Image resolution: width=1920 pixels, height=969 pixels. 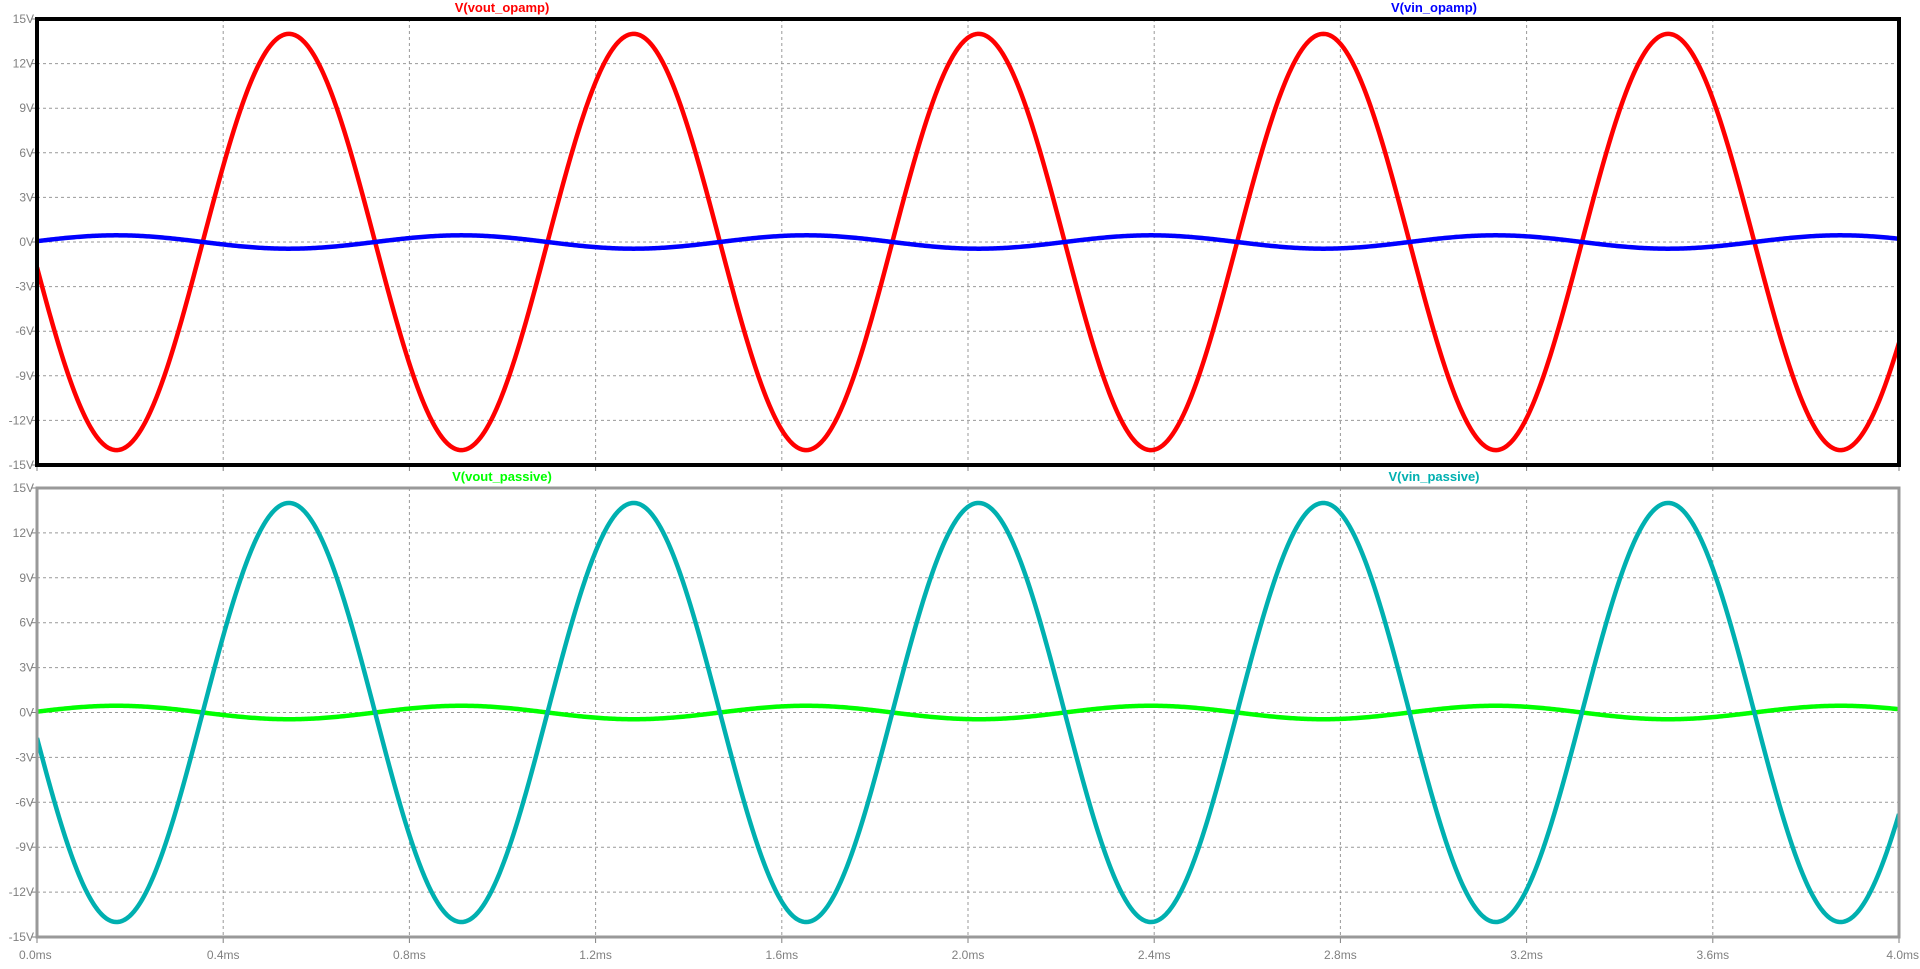 What do you see at coordinates (409, 955) in the screenshot?
I see `x-tick-label: 0.8ms` at bounding box center [409, 955].